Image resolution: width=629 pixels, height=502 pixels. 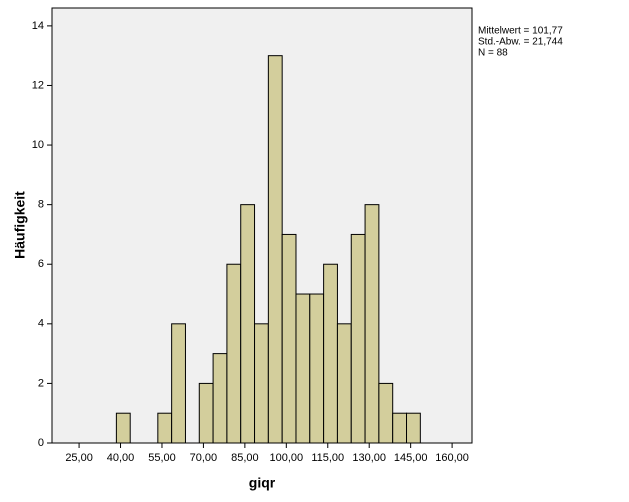 I want to click on stat-label: Mittelwert = 101,77, so click(x=520, y=31).